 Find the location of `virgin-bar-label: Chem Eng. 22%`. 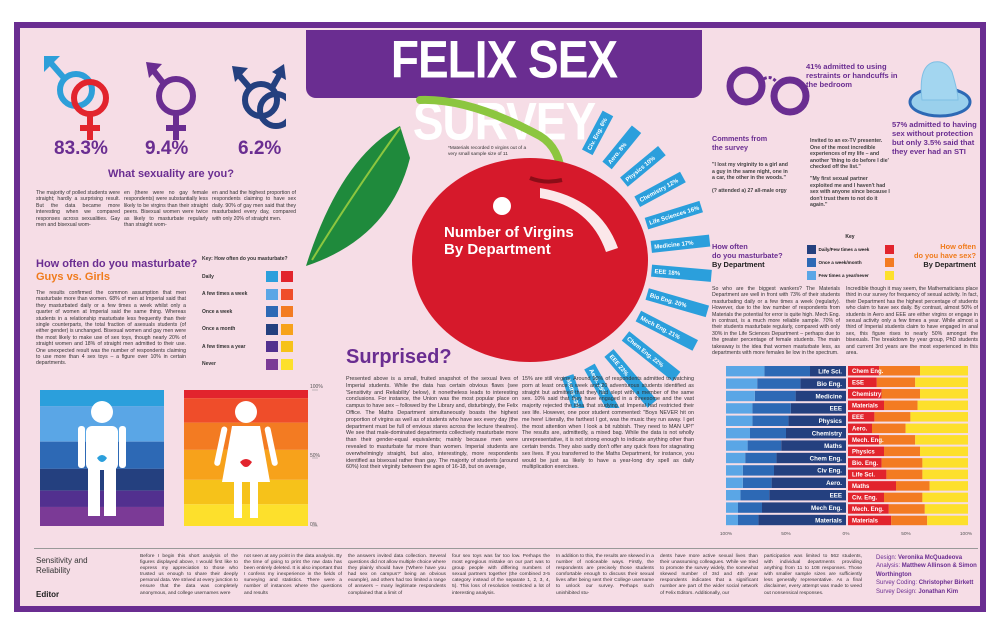

virgin-bar-label: Chem Eng. 22% is located at coordinates (644, 352).